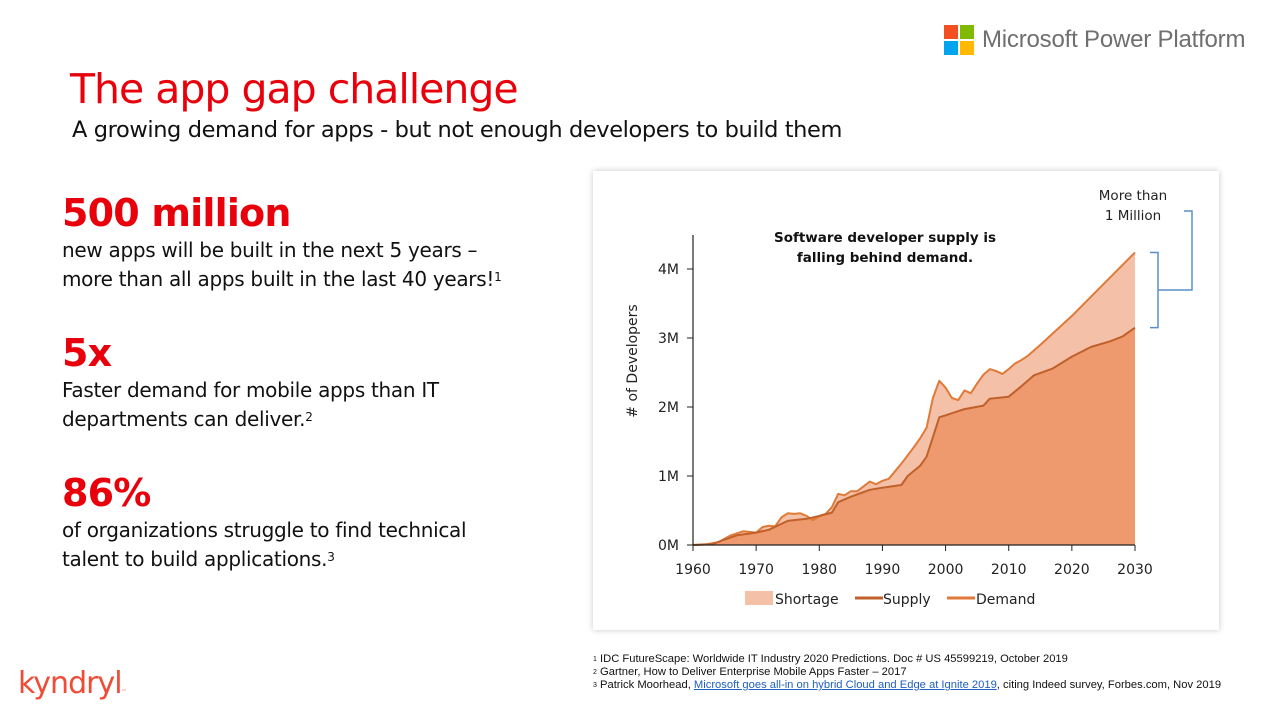 This screenshot has height=720, width=1280. What do you see at coordinates (759, 598) in the screenshot?
I see `legend-swatch-shortage` at bounding box center [759, 598].